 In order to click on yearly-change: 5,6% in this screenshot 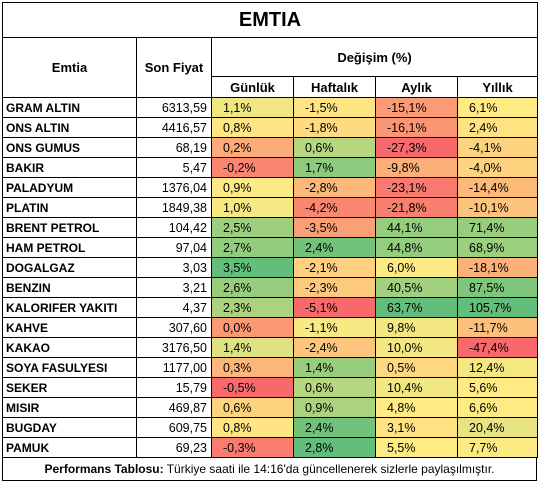, I will do `click(497, 387)`.